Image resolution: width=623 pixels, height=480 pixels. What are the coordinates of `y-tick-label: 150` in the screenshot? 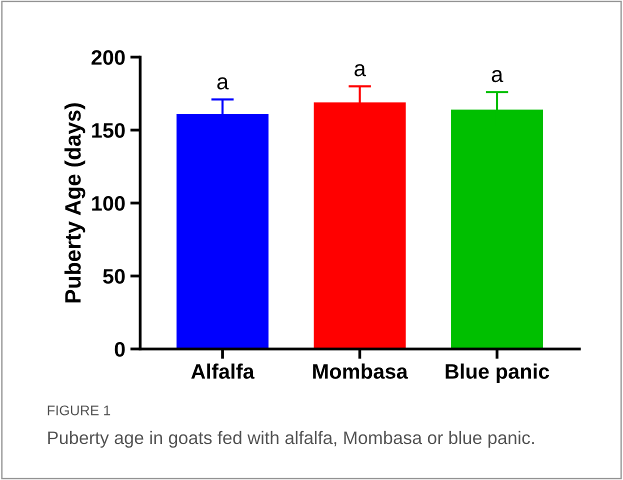 It's located at (108, 130).